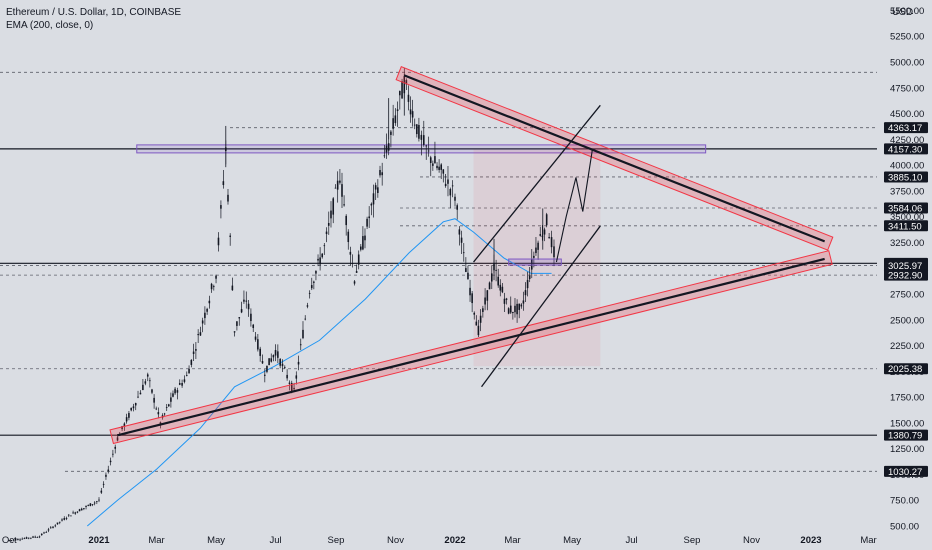 This screenshot has height=550, width=932. What do you see at coordinates (904, 501) in the screenshot?
I see `y-tick-label: 750.00` at bounding box center [904, 501].